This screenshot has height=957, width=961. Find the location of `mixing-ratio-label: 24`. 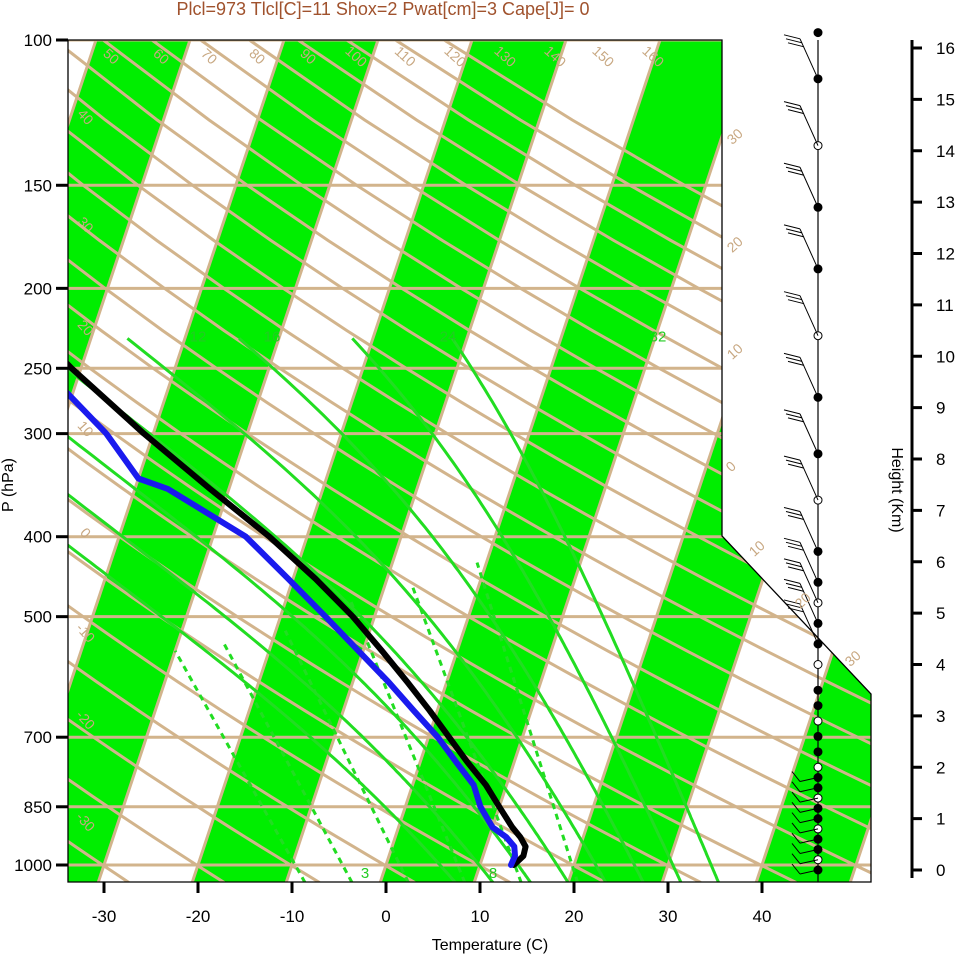

mixing-ratio-label: 24 is located at coordinates (448, 337).